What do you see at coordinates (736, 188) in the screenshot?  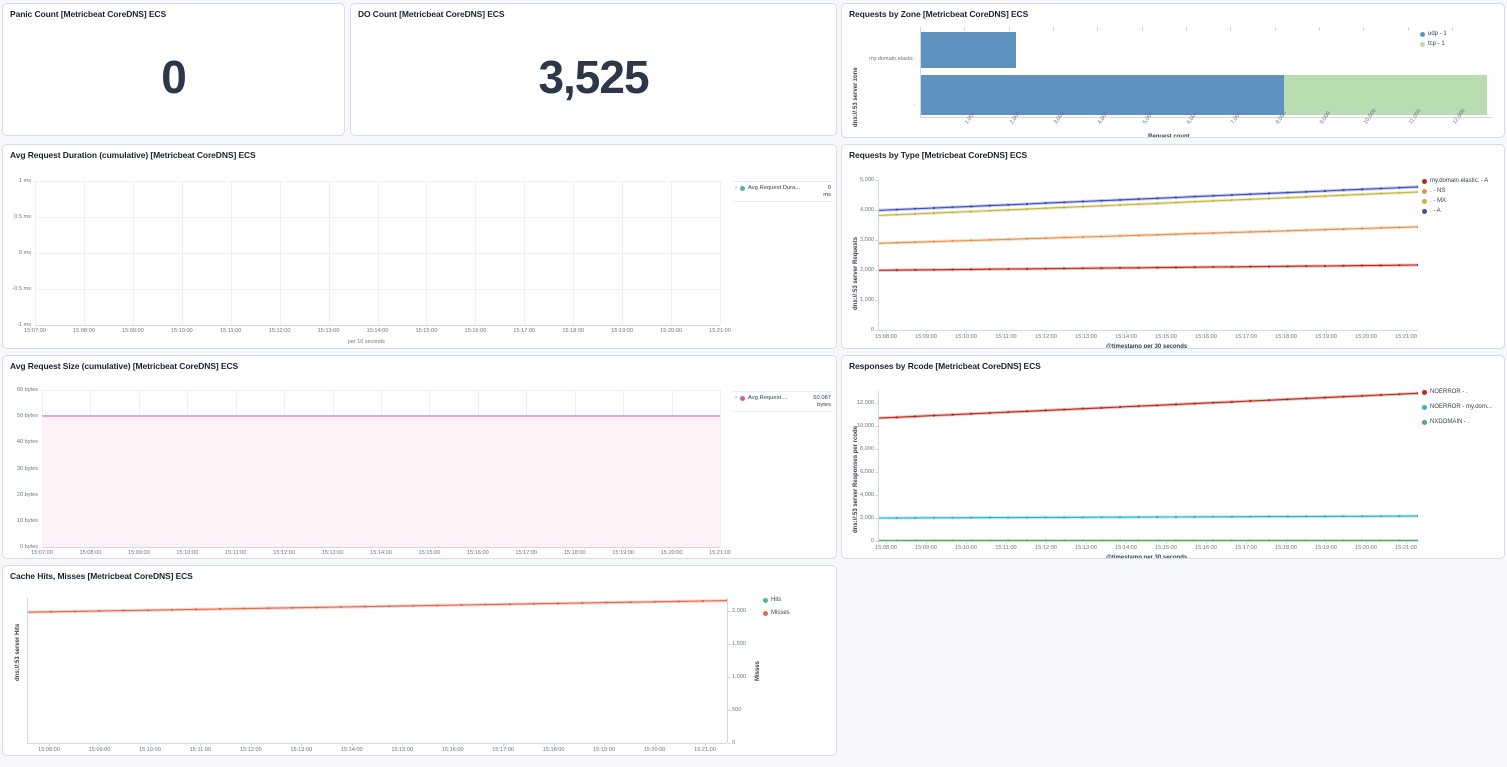 I see `chevron-right-icon: ›` at bounding box center [736, 188].